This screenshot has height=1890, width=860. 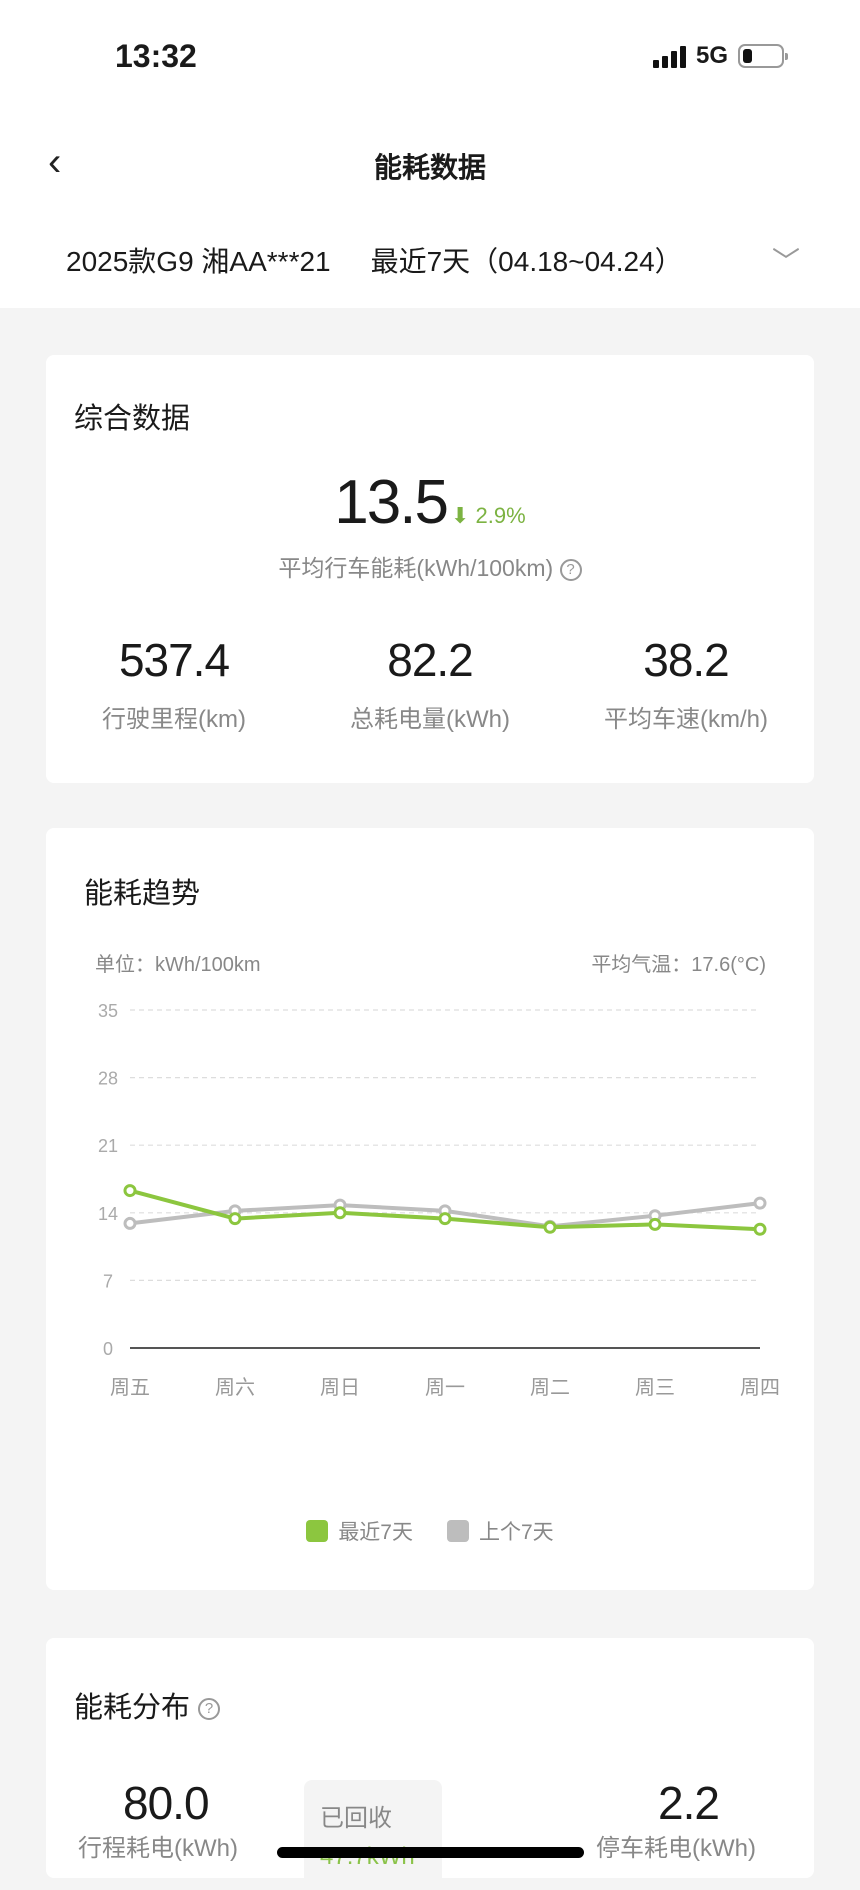 I want to click on chevron-down-icon: ﹀, so click(x=785, y=261).